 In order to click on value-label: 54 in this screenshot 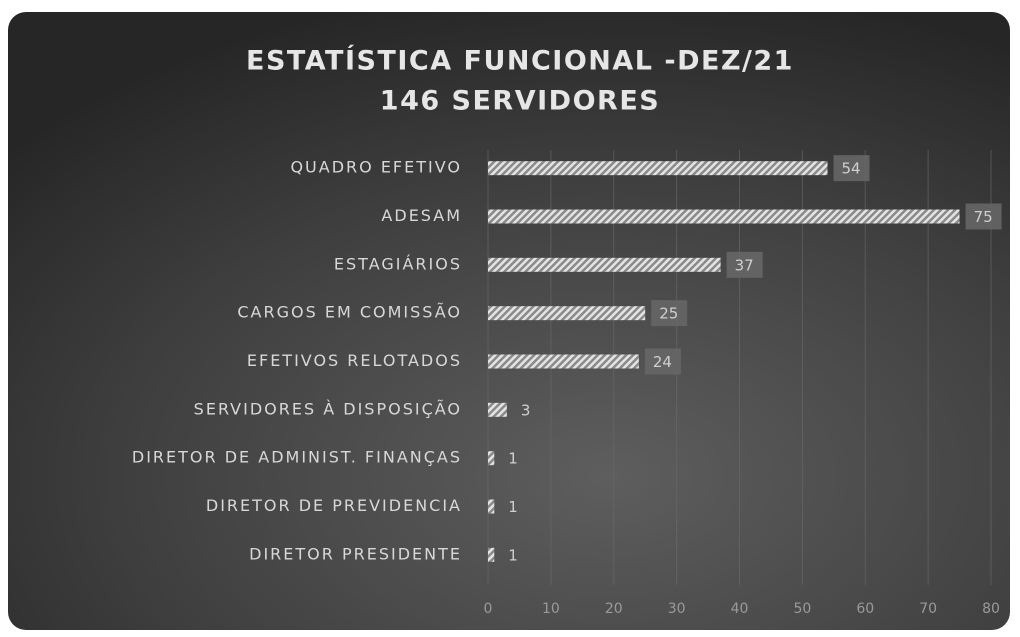, I will do `click(851, 169)`.